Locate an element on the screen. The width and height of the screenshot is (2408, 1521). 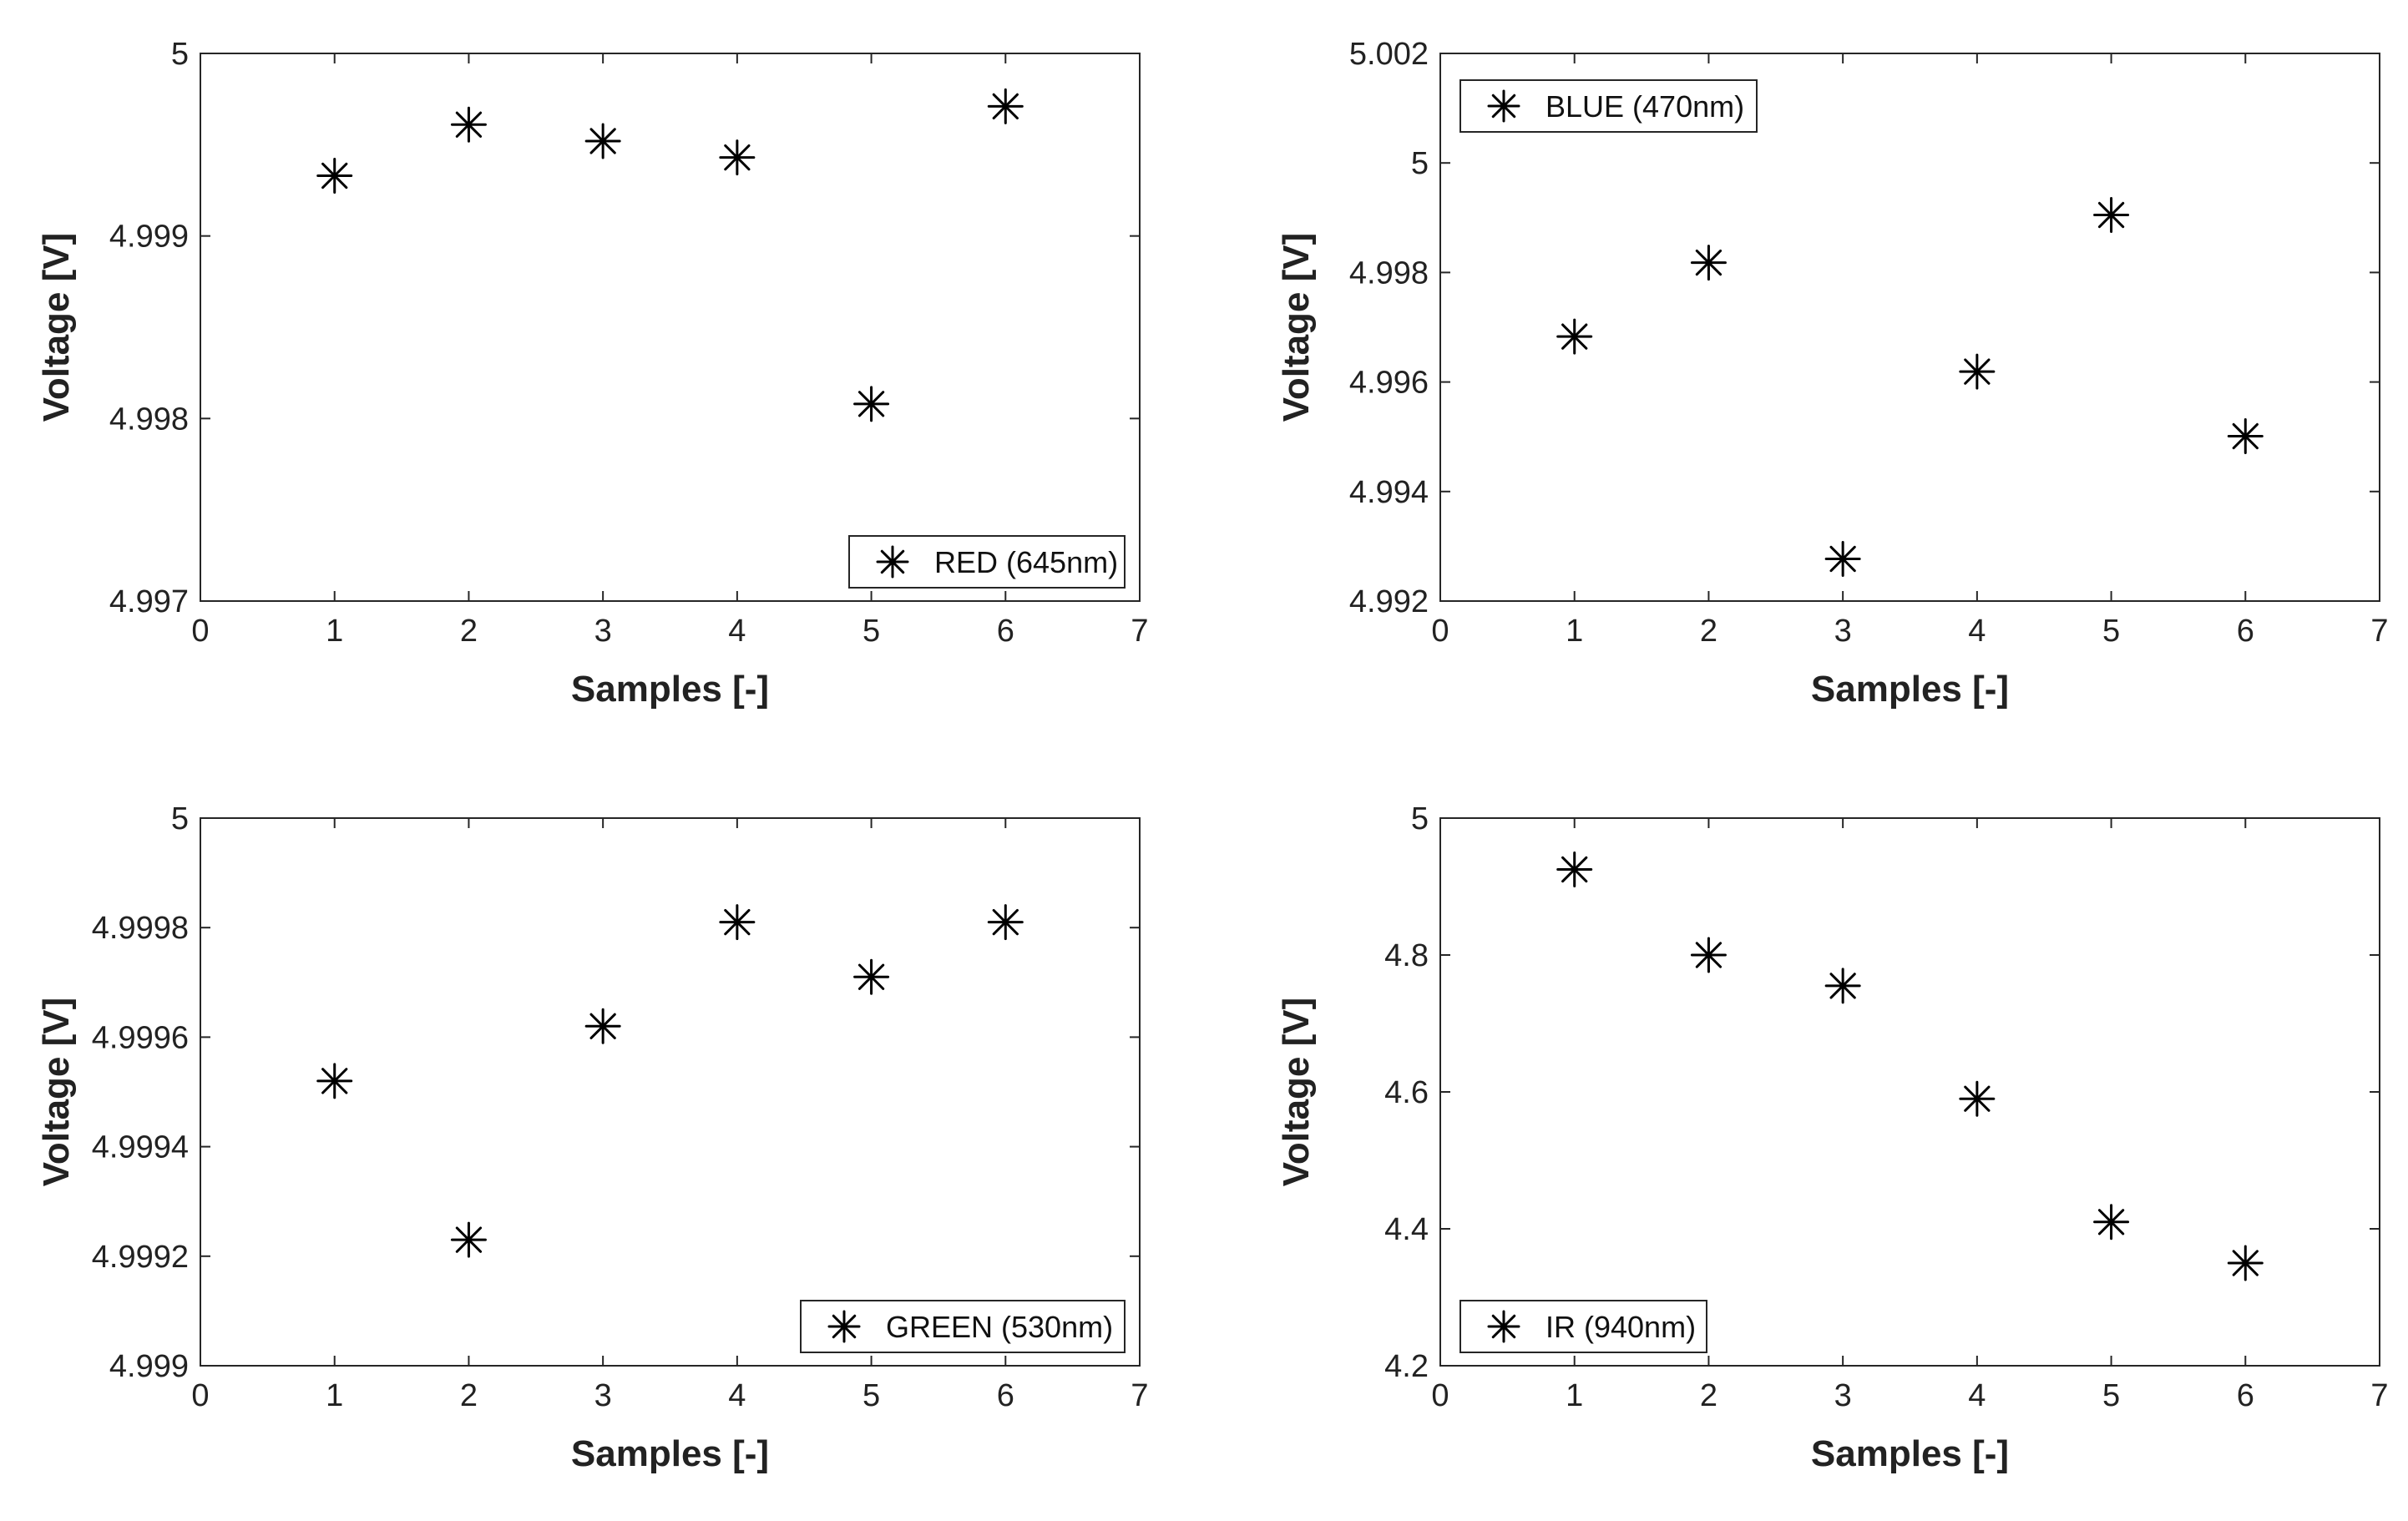
y-tick-label: 5.002 is located at coordinates (1389, 54).